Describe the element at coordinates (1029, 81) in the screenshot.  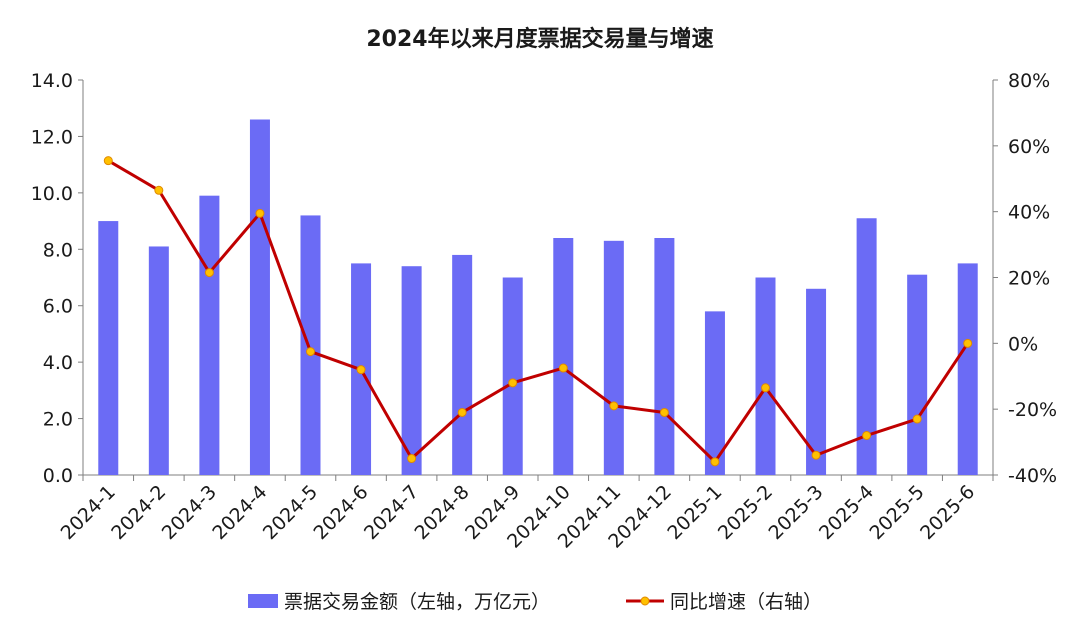
I see `right-tick-label: 80%` at that location.